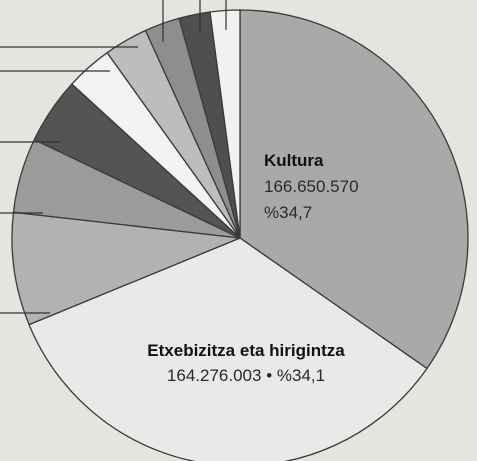 The height and width of the screenshot is (461, 477). Describe the element at coordinates (288, 212) in the screenshot. I see `slice-percent: %34,7` at that location.